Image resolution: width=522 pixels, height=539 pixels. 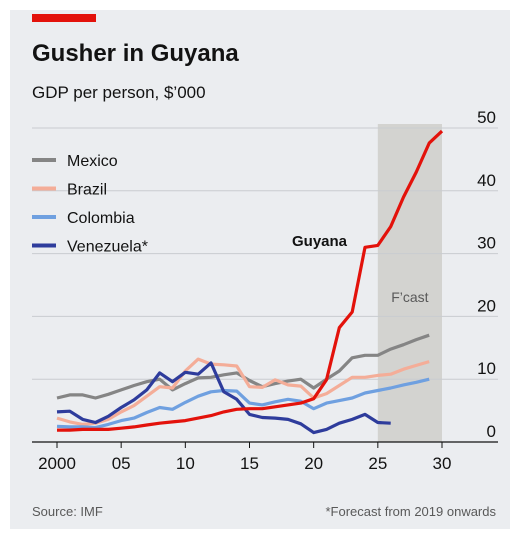 I want to click on accent-bar, so click(x=64, y=18).